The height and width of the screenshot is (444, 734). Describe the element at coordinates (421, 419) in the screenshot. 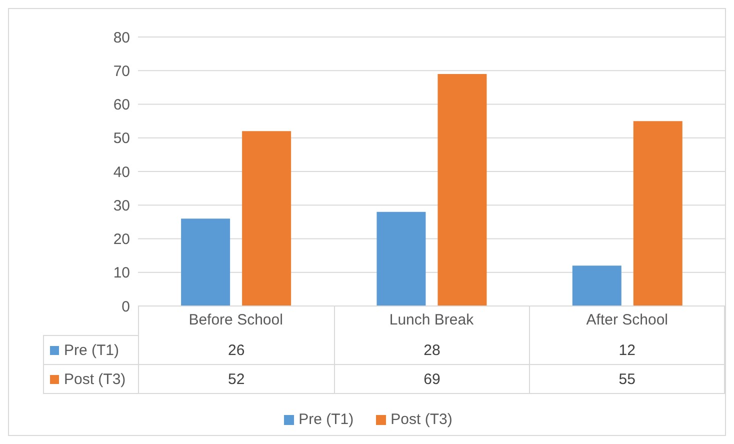

I see `legend-label: Post (T3)` at that location.